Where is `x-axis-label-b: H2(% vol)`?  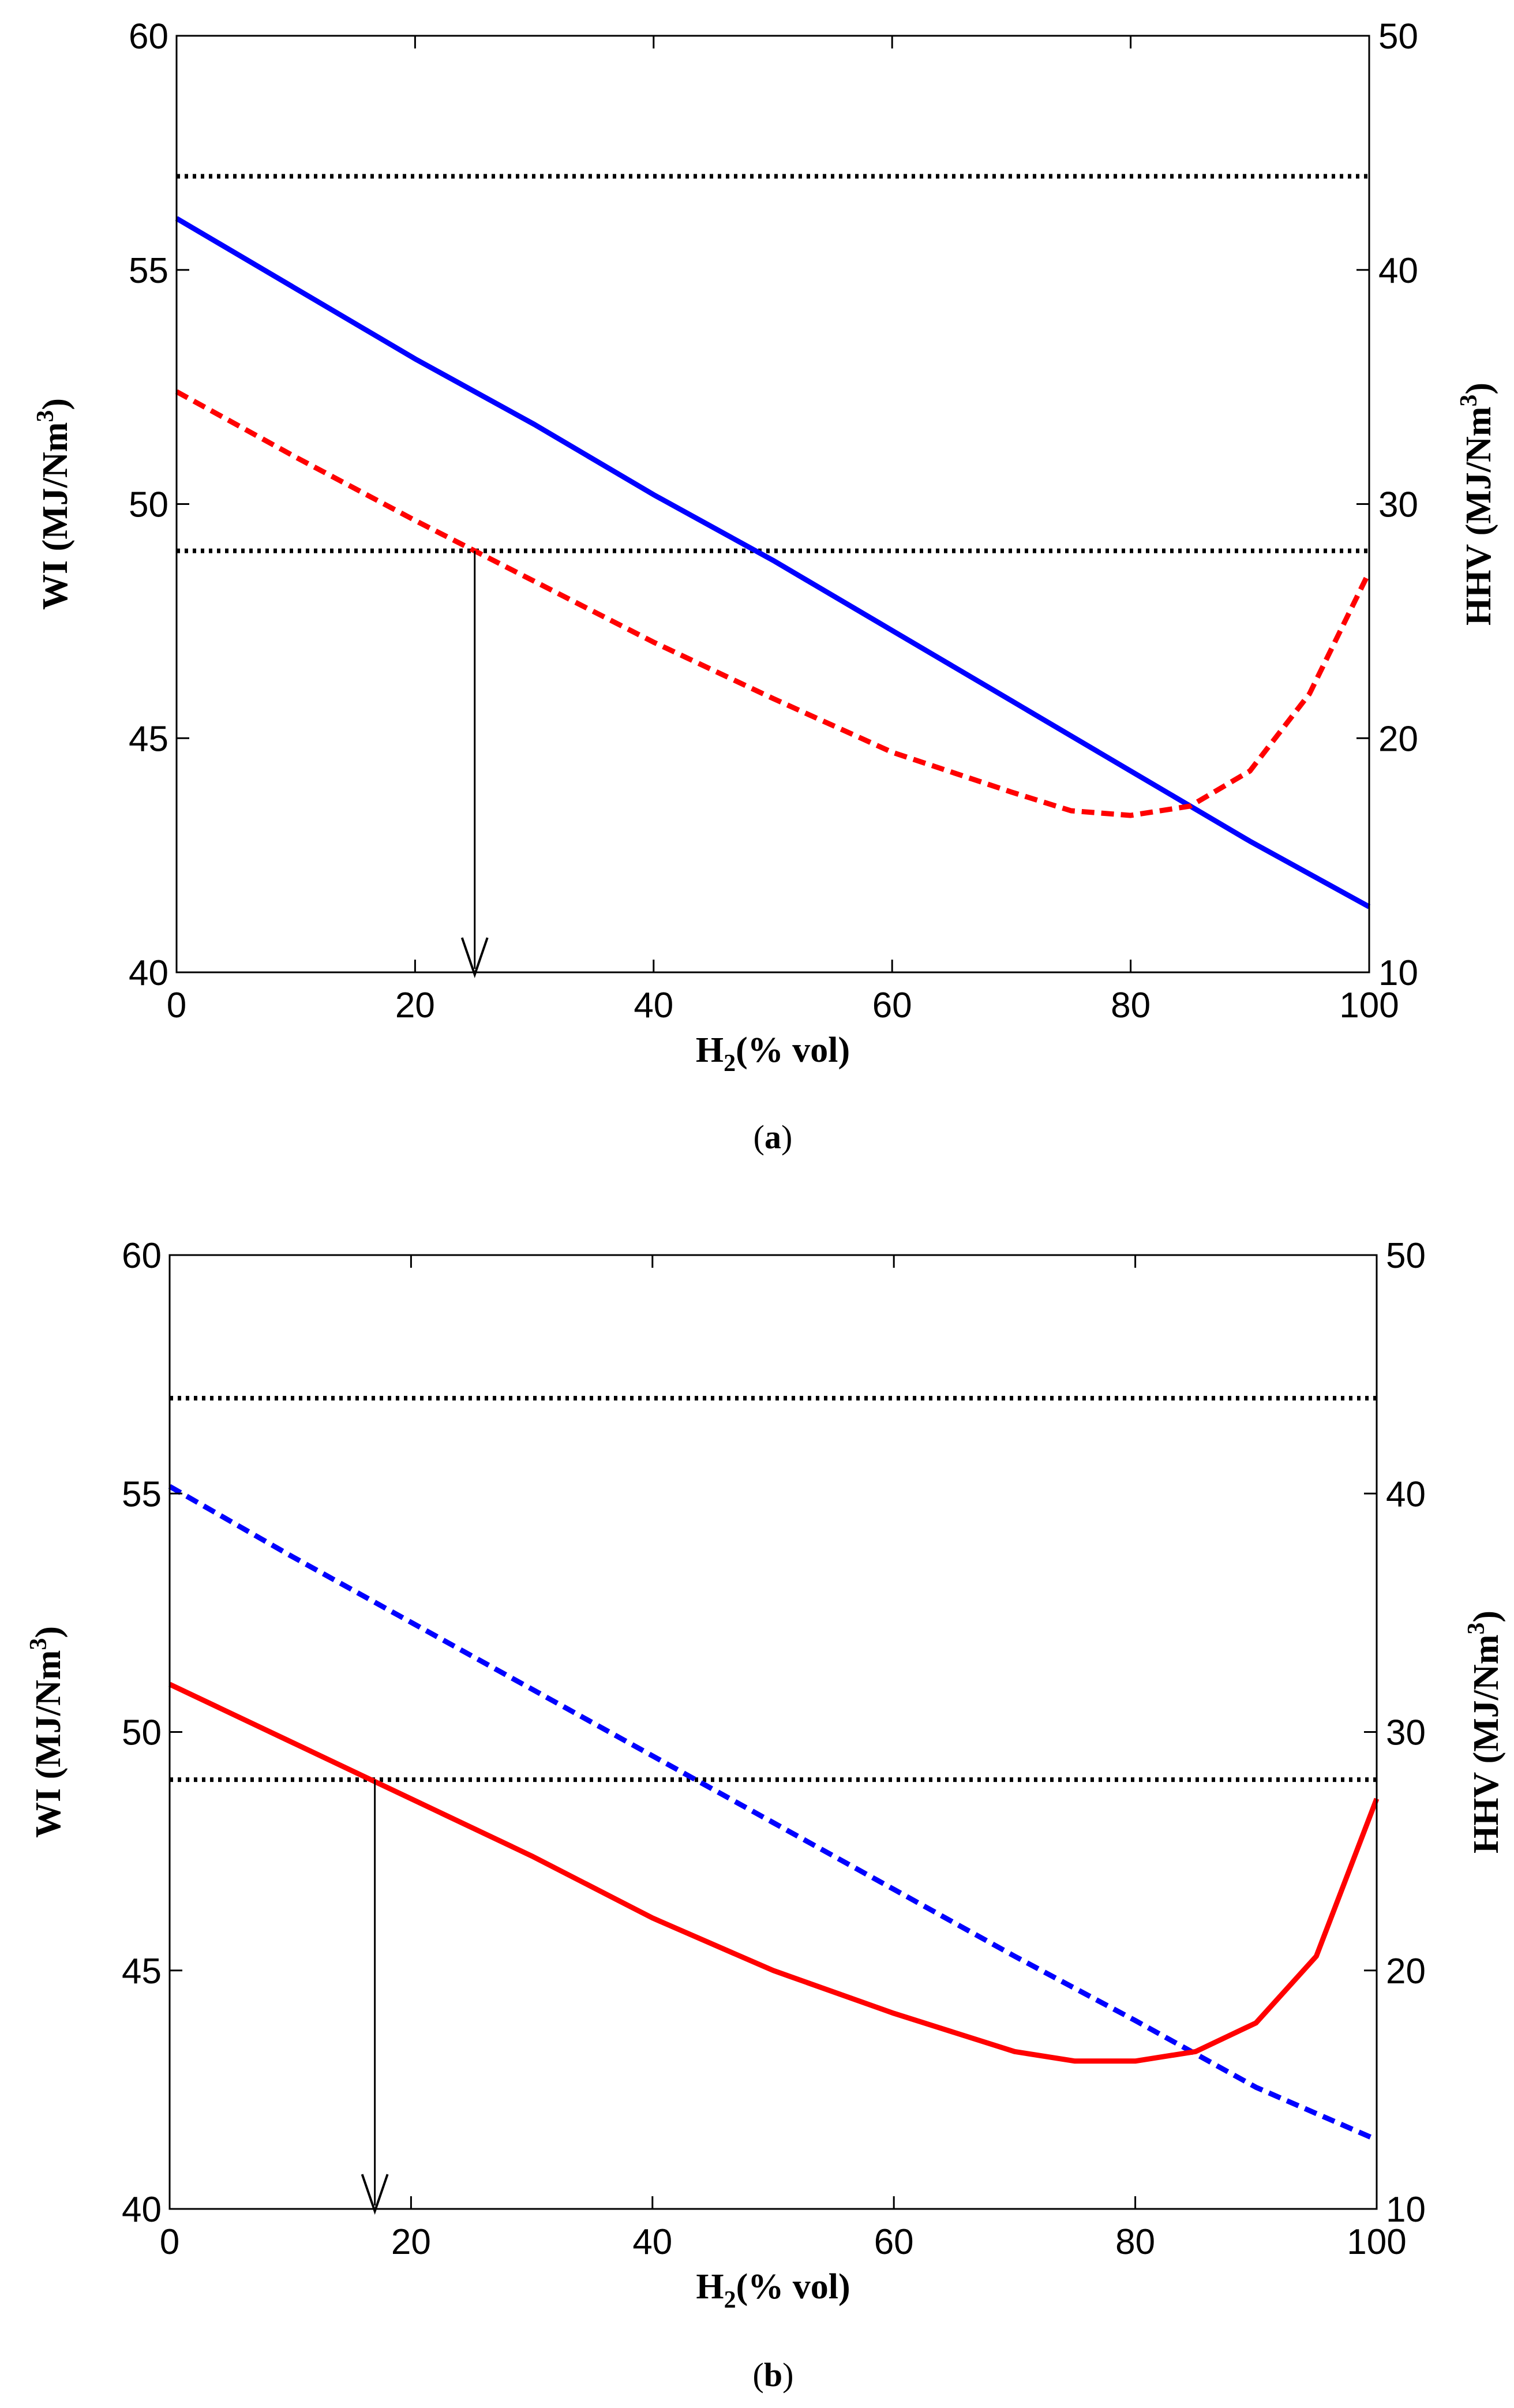 x-axis-label-b: H2(% vol) is located at coordinates (773, 2290).